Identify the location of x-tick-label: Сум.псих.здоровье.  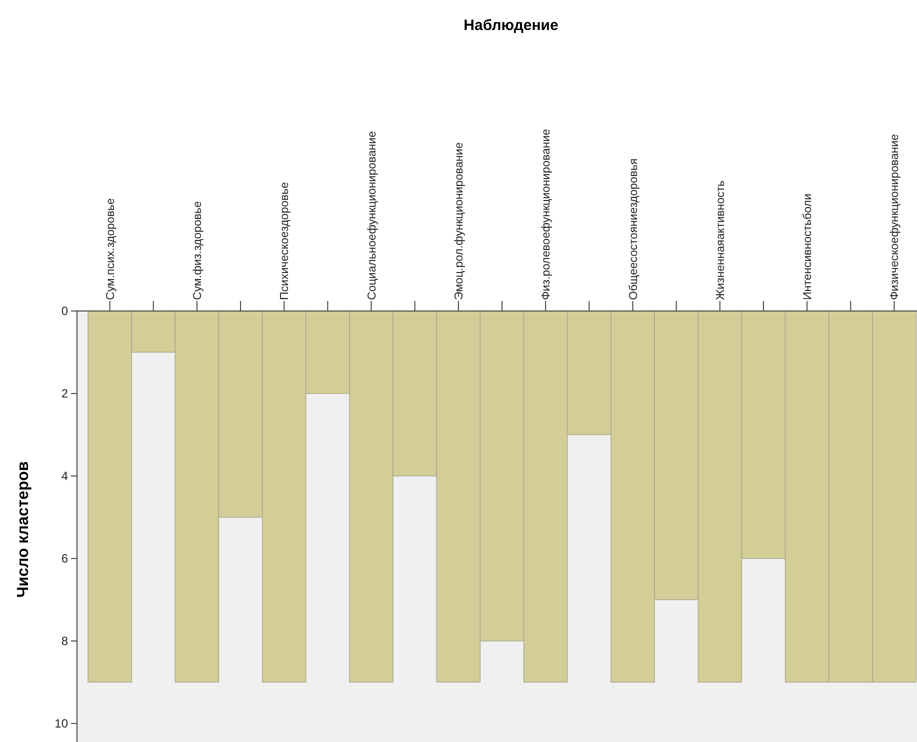
(110, 249).